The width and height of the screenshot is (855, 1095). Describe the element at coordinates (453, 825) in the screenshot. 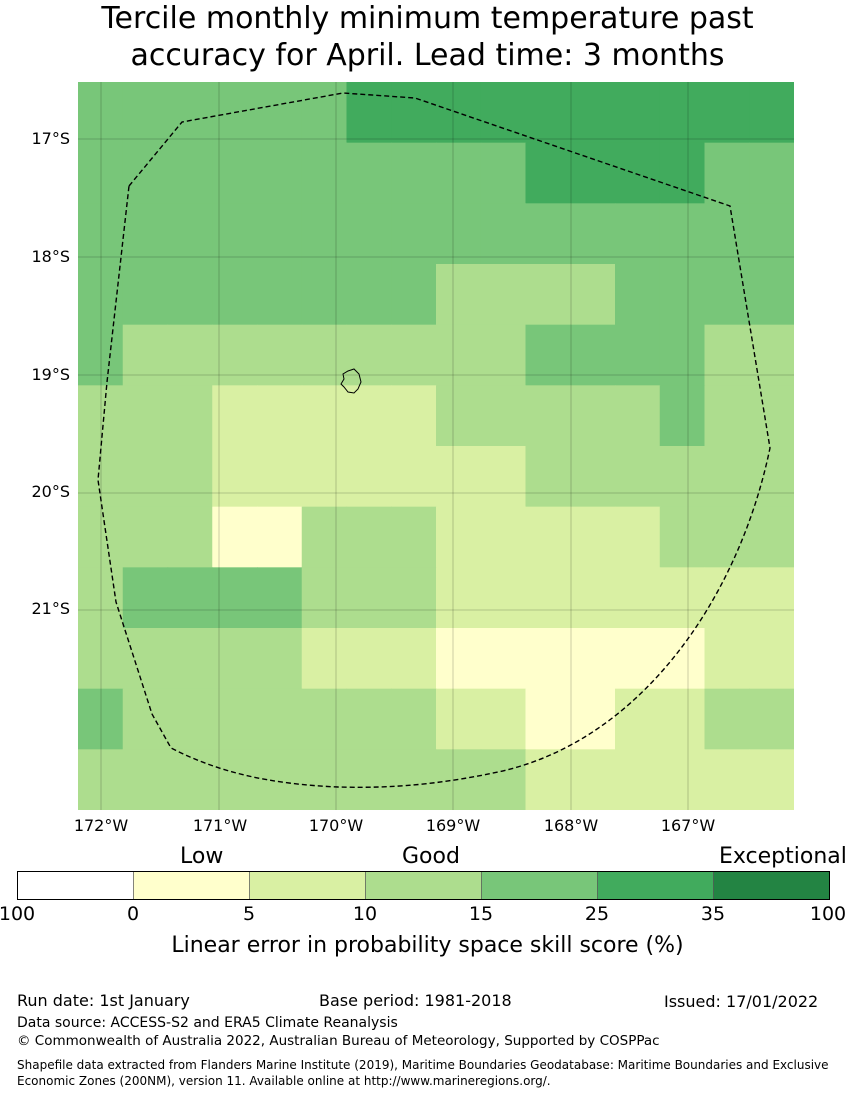

I see `lon-label-169w: 169°W` at that location.